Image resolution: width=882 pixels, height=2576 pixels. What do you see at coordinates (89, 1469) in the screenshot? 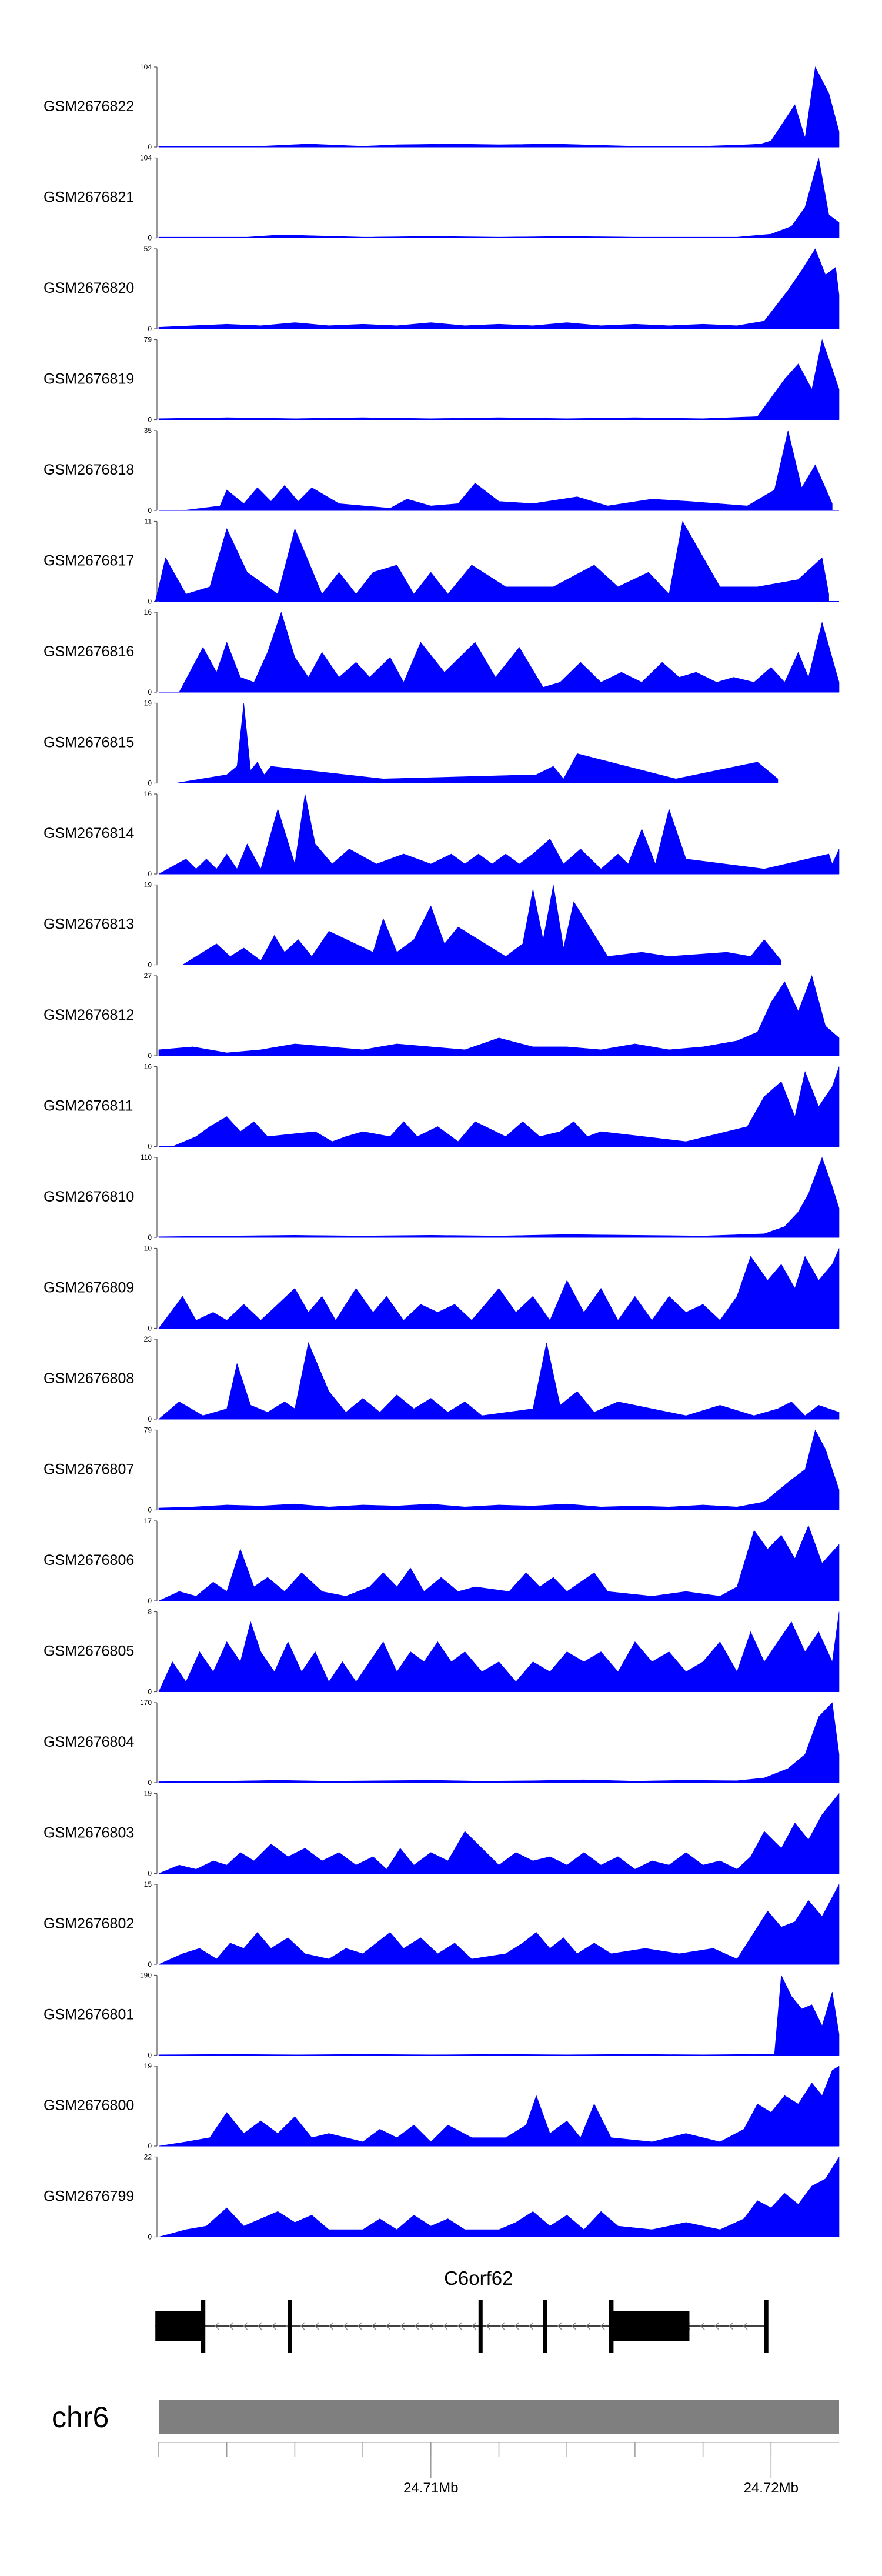
I see `track-label: GSM2676807` at bounding box center [89, 1469].